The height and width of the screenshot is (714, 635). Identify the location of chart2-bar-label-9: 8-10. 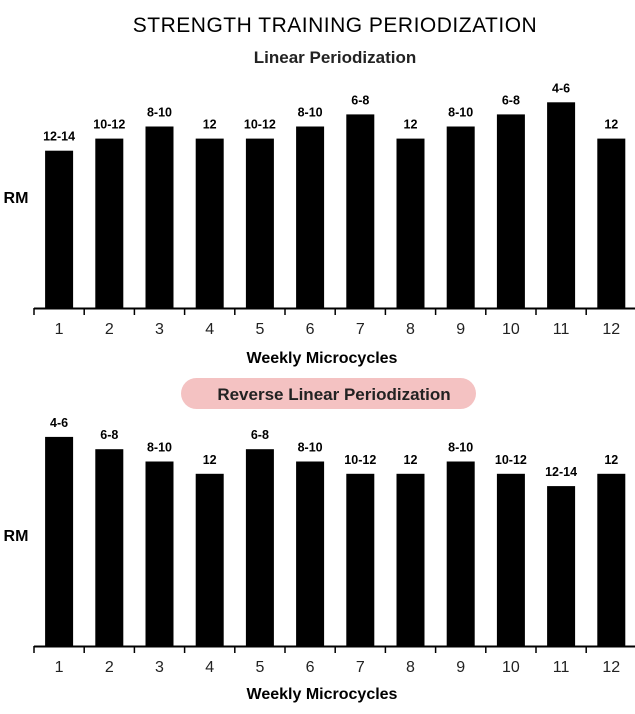
(460, 448).